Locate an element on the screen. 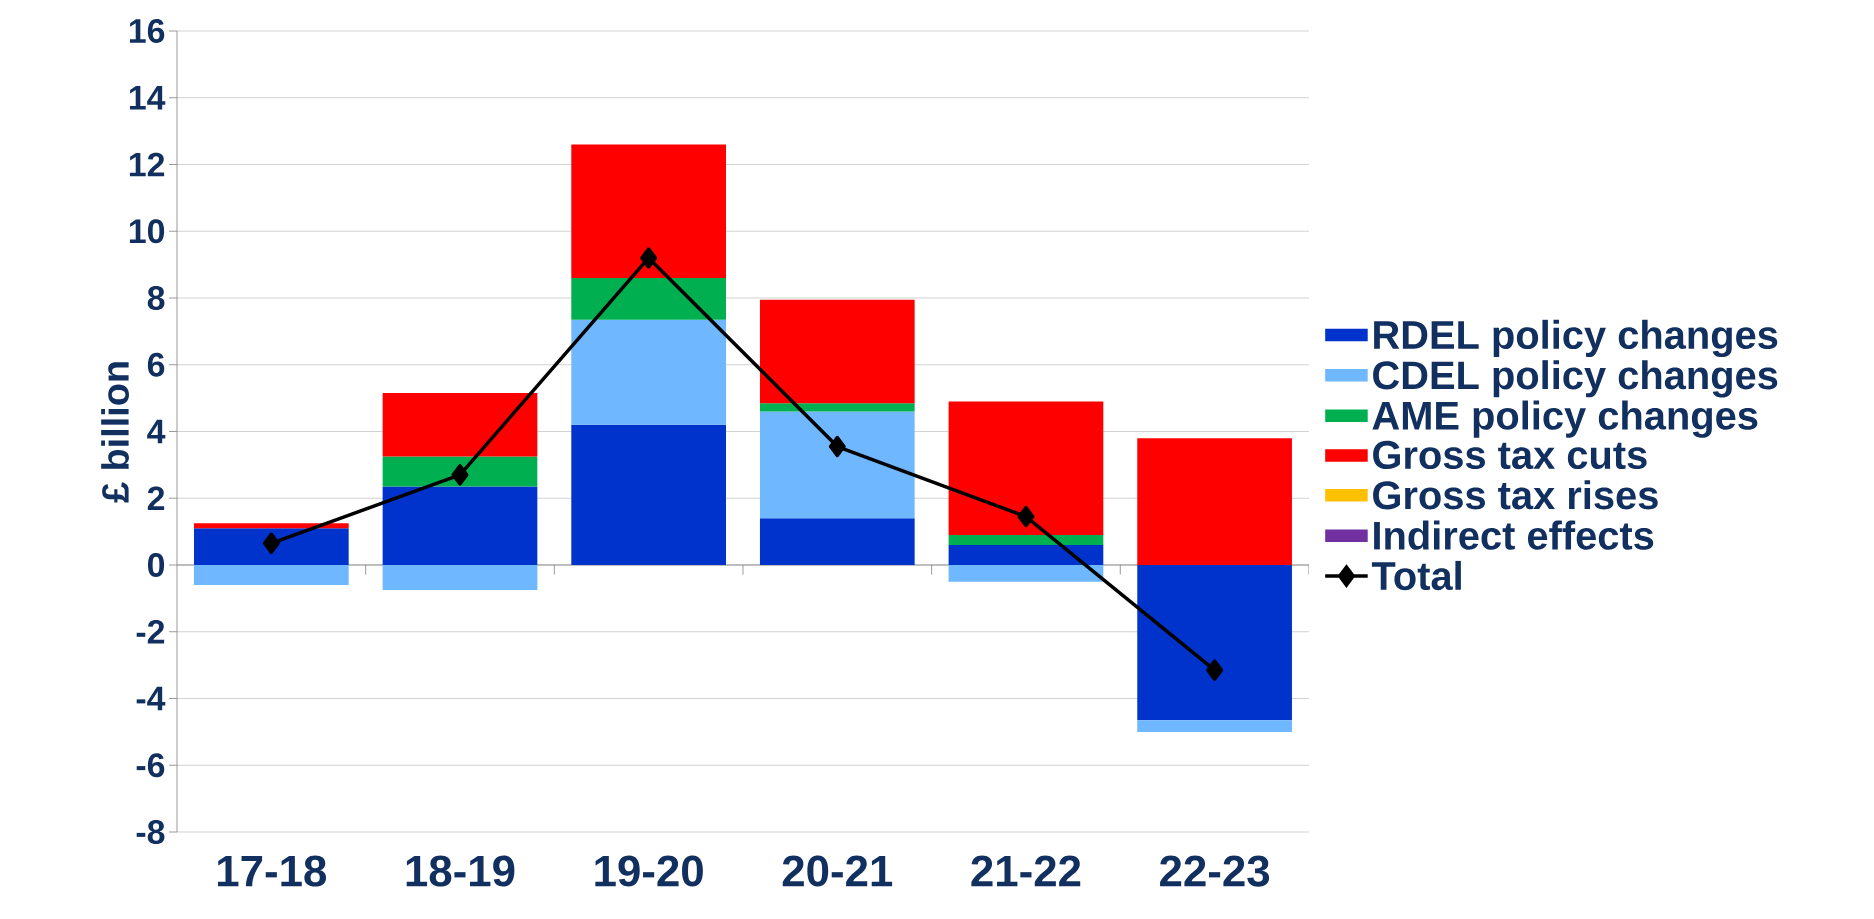  legend-label: Indirect effects is located at coordinates (1514, 535).